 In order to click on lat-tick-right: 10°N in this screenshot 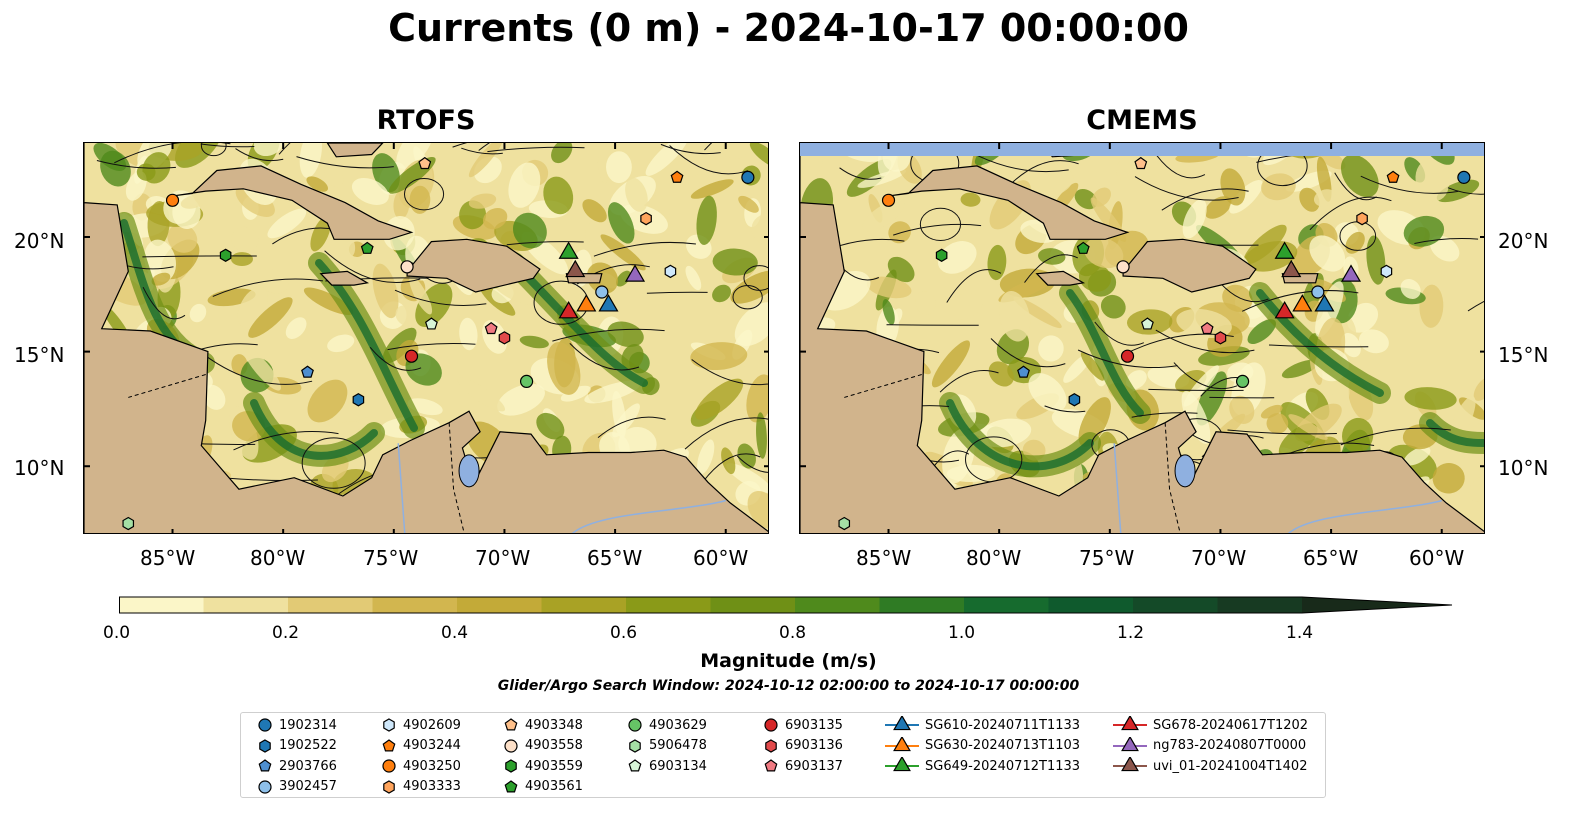, I will do `click(1523, 468)`.